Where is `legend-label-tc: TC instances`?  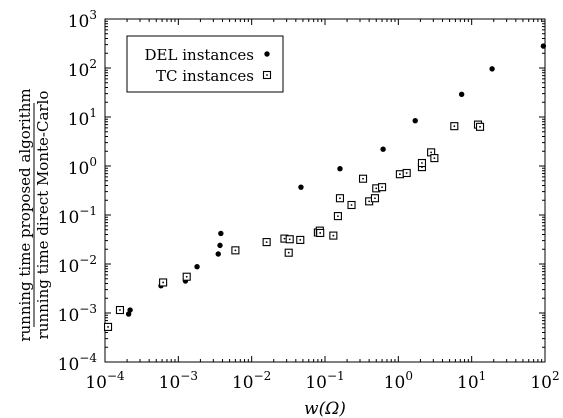
legend-label-tc: TC instances is located at coordinates (205, 76).